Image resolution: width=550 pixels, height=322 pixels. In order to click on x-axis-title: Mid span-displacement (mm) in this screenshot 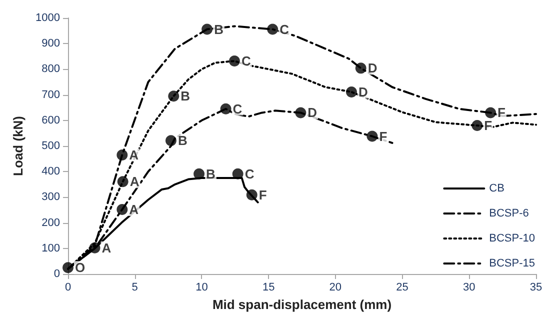, I will do `click(302, 304)`.